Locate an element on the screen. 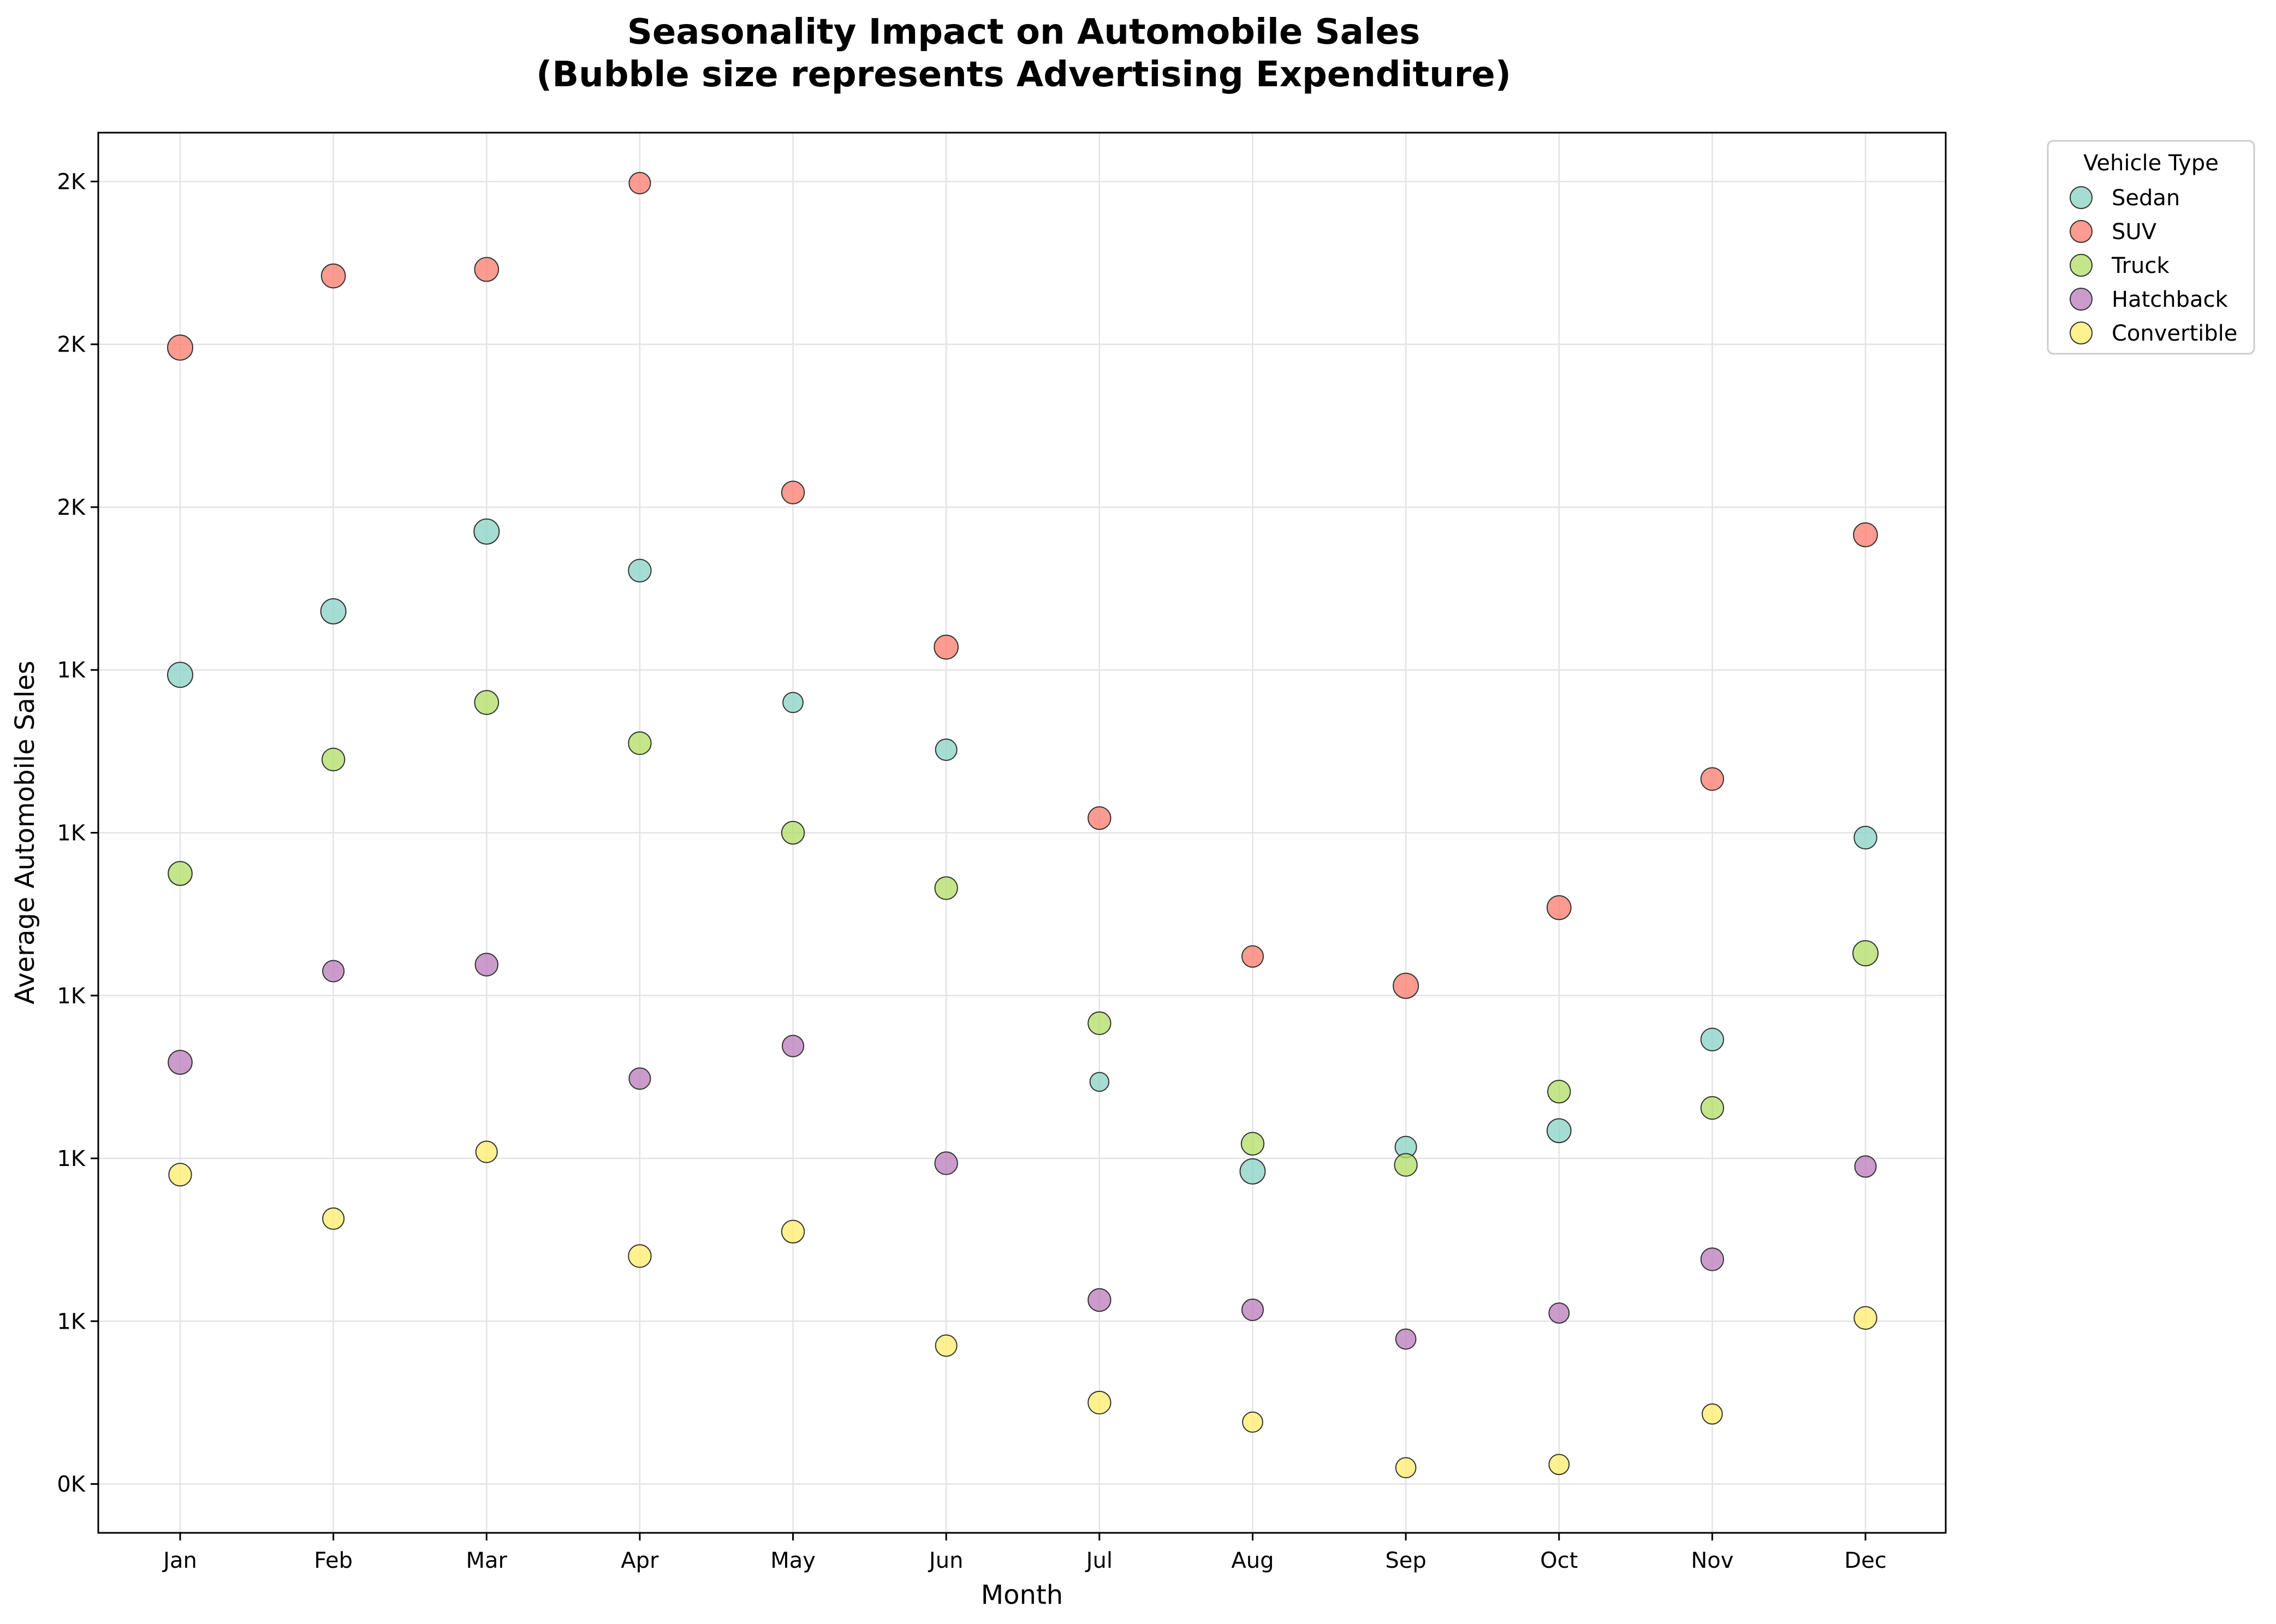 The image size is (2276, 1624). y-axis-ticks: 0K 1K 1K 1K 1K 1K 2K 2K 2K is located at coordinates (77, 833).